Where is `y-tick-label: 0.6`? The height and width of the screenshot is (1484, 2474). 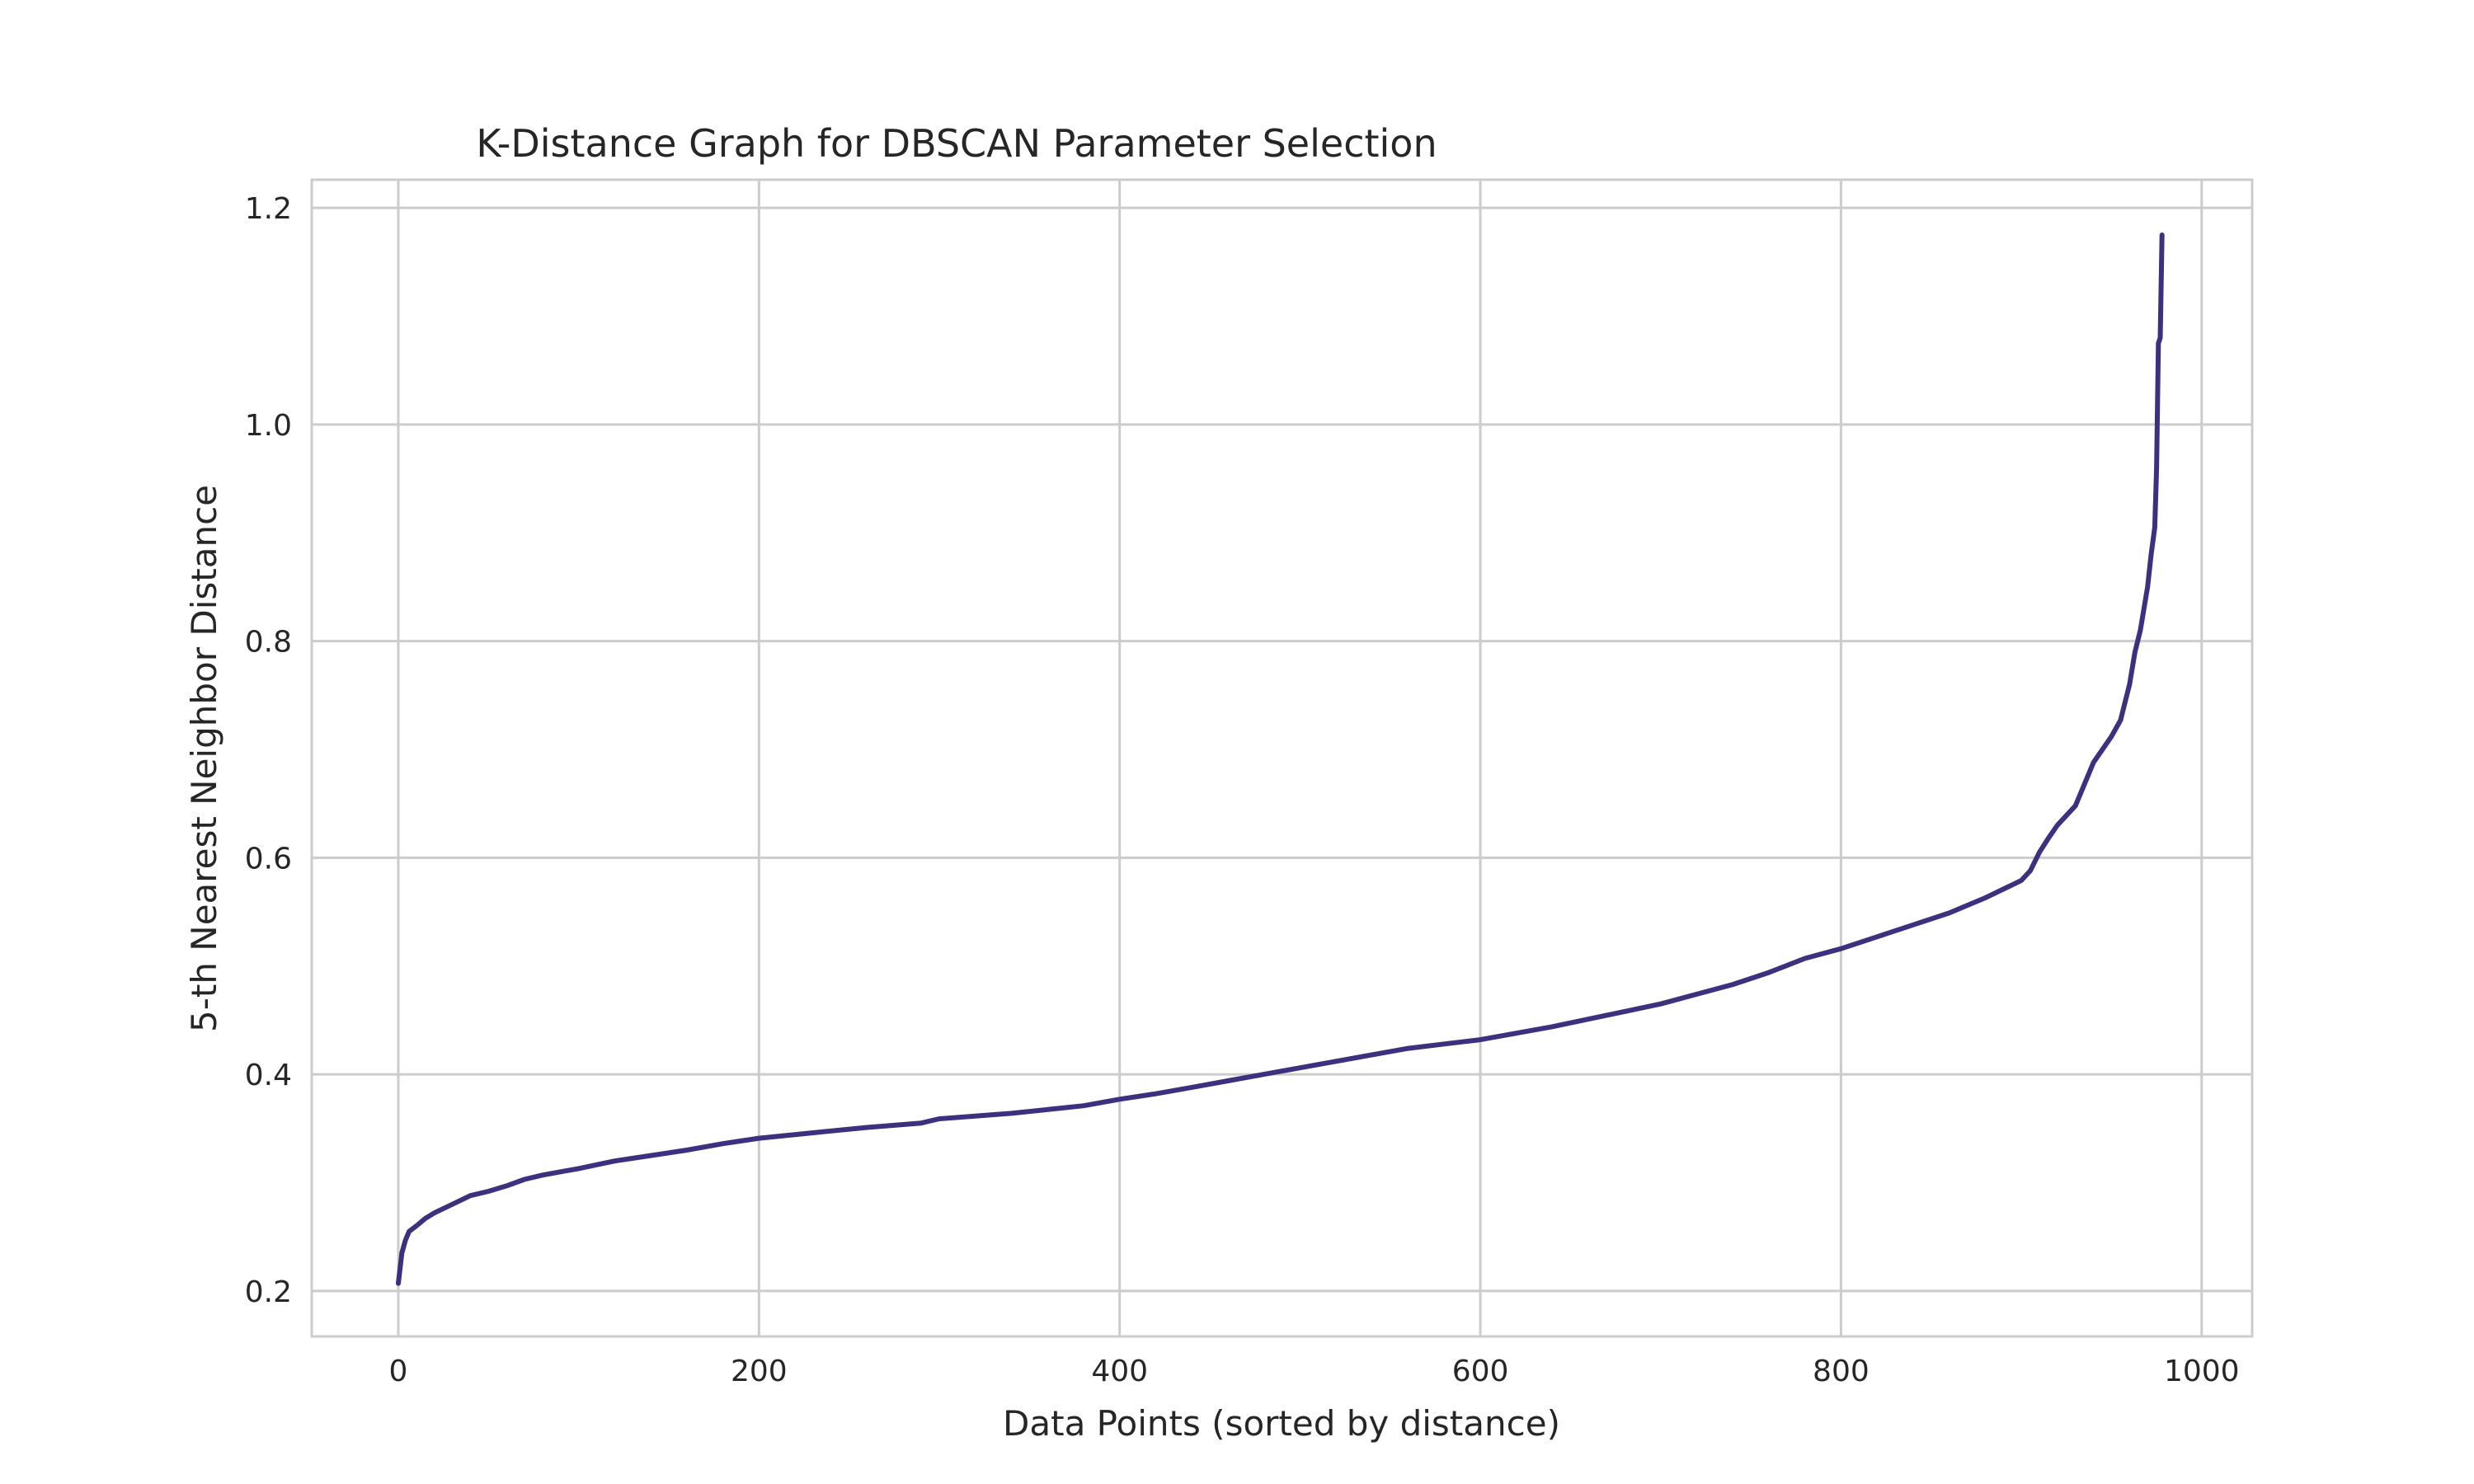 y-tick-label: 0.6 is located at coordinates (268, 859).